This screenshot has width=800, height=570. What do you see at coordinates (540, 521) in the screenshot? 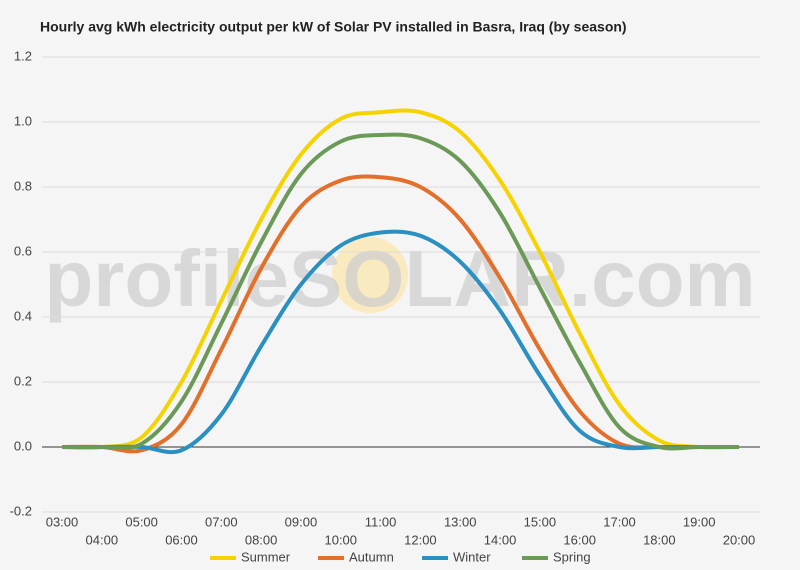
I see `x-tick-label: 15:00` at bounding box center [540, 521].